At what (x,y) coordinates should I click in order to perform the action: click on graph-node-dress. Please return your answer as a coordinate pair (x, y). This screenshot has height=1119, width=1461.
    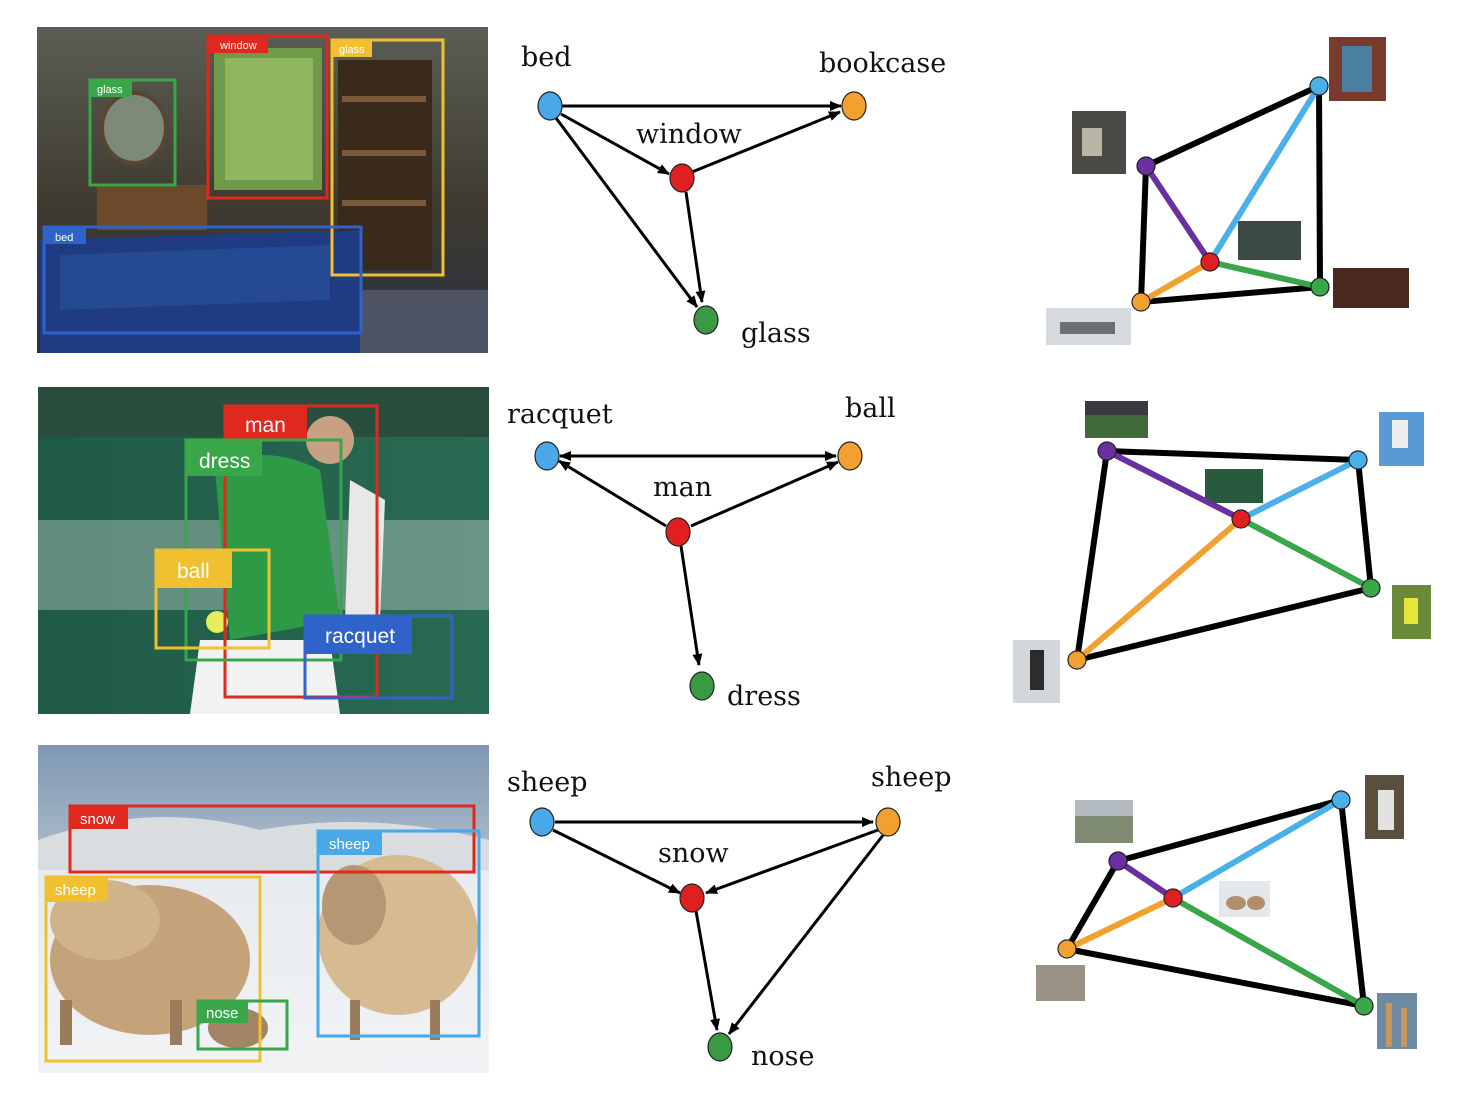
    Looking at the image, I should click on (702, 686).